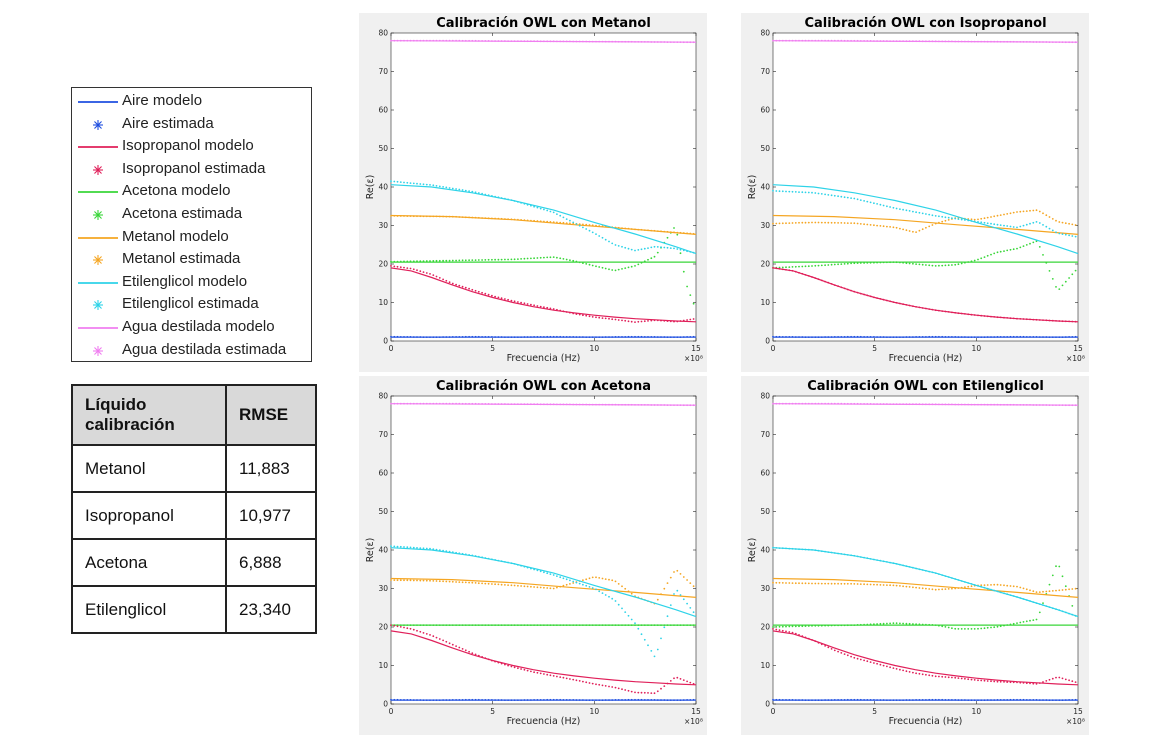  Describe the element at coordinates (765, 302) in the screenshot. I see `y-tick-label: 10` at that location.